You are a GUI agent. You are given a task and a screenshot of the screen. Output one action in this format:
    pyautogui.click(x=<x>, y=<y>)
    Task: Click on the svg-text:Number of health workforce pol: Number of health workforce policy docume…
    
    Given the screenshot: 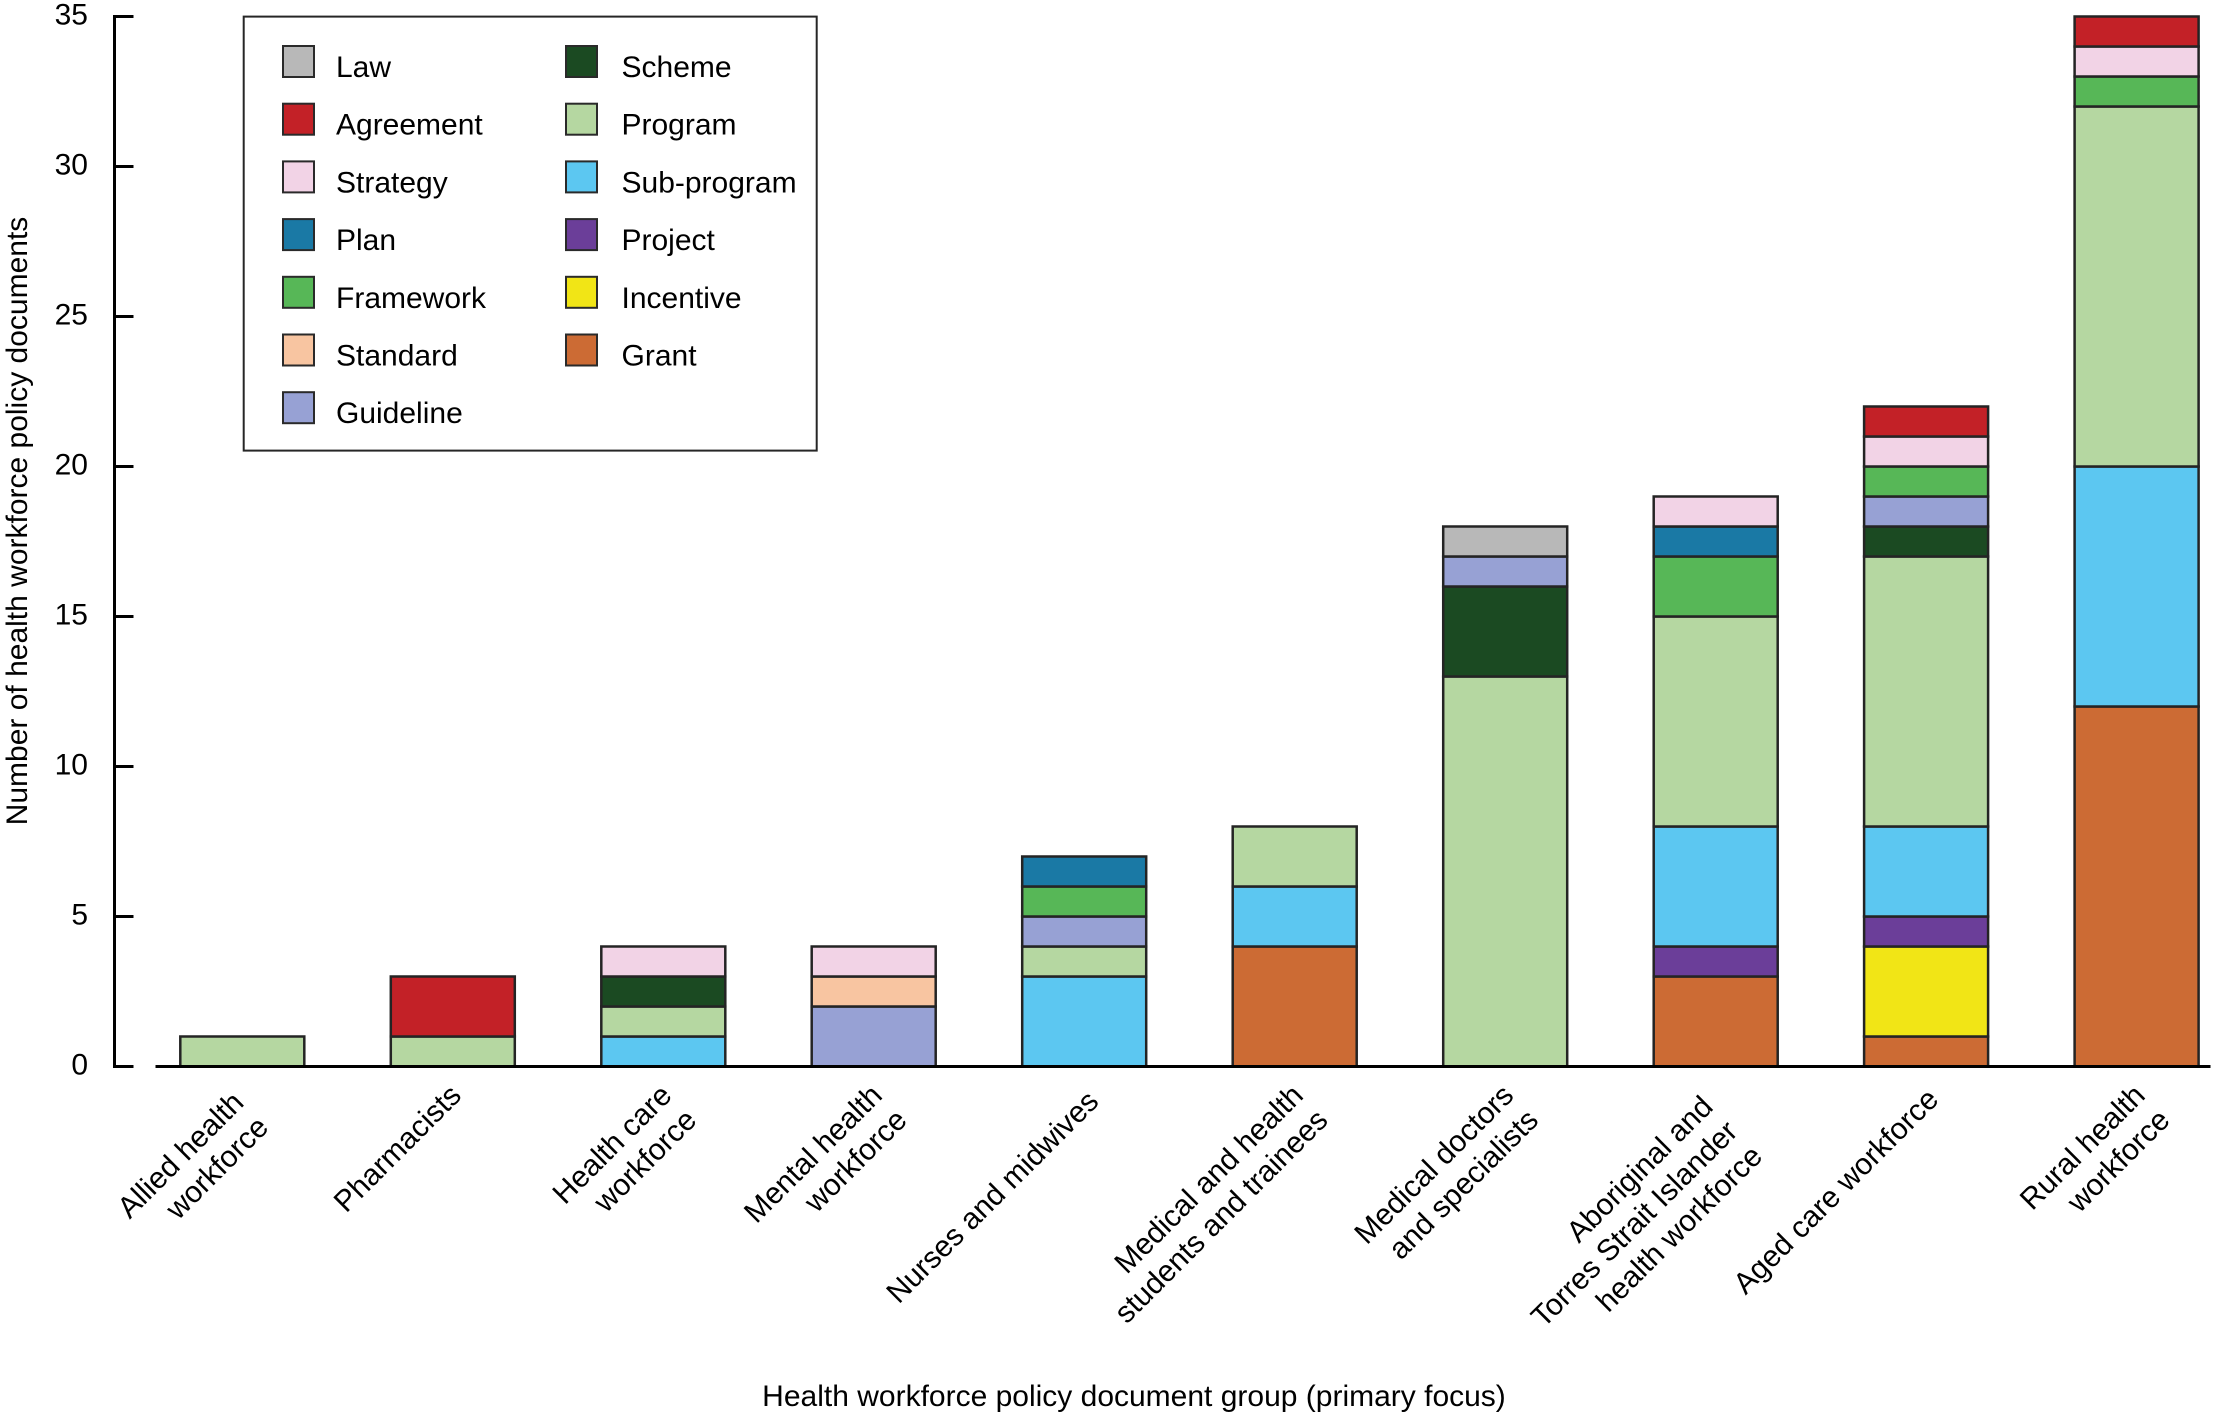 What is the action you would take?
    pyautogui.click(x=17, y=521)
    